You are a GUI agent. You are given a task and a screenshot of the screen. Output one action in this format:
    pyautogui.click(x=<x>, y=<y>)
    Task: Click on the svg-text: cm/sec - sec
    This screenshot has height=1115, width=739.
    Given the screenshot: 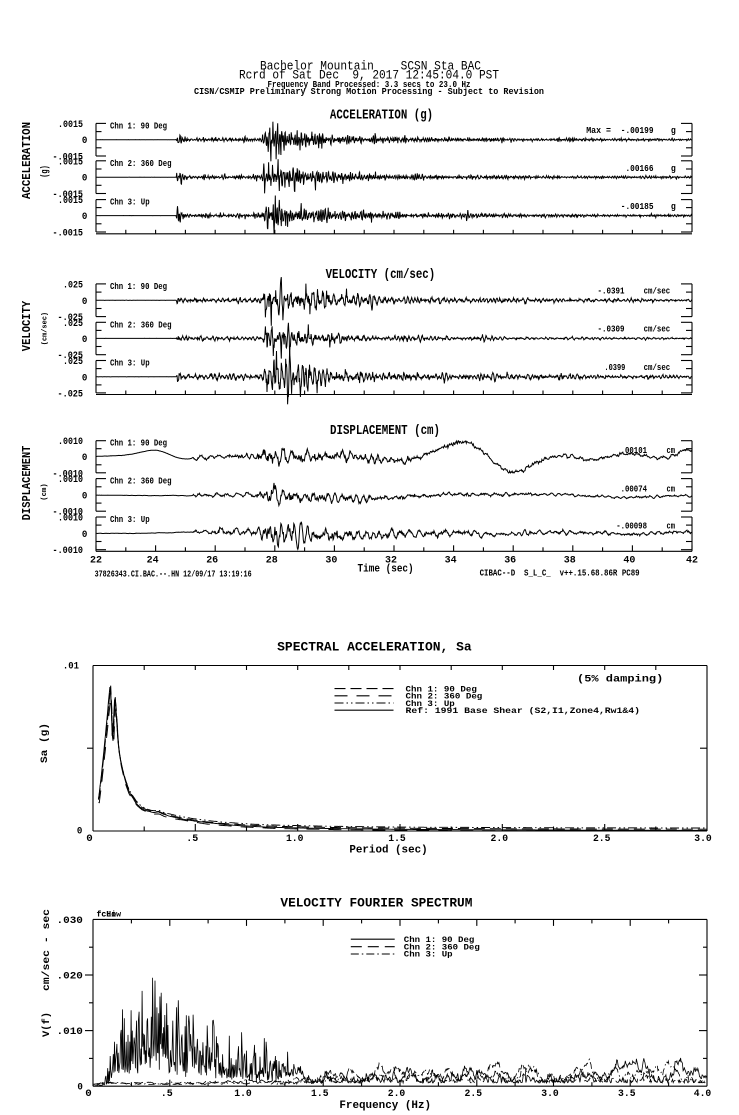 What is the action you would take?
    pyautogui.click(x=47, y=950)
    